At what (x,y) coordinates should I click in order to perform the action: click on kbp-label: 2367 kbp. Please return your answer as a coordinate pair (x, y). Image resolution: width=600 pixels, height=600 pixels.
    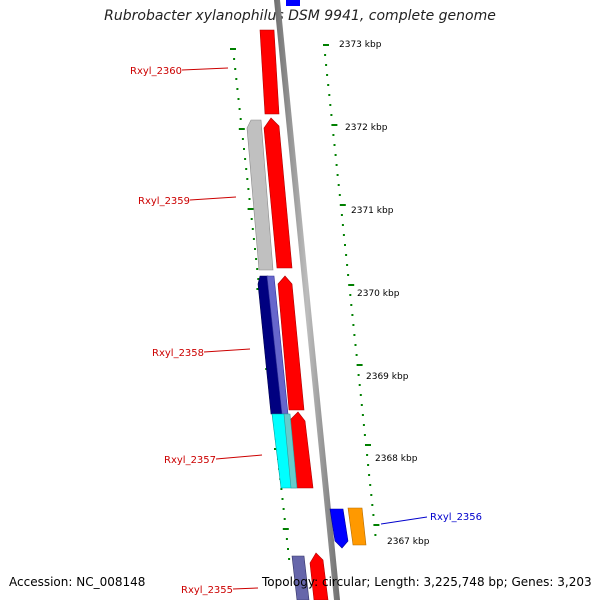
    Looking at the image, I should click on (408, 542).